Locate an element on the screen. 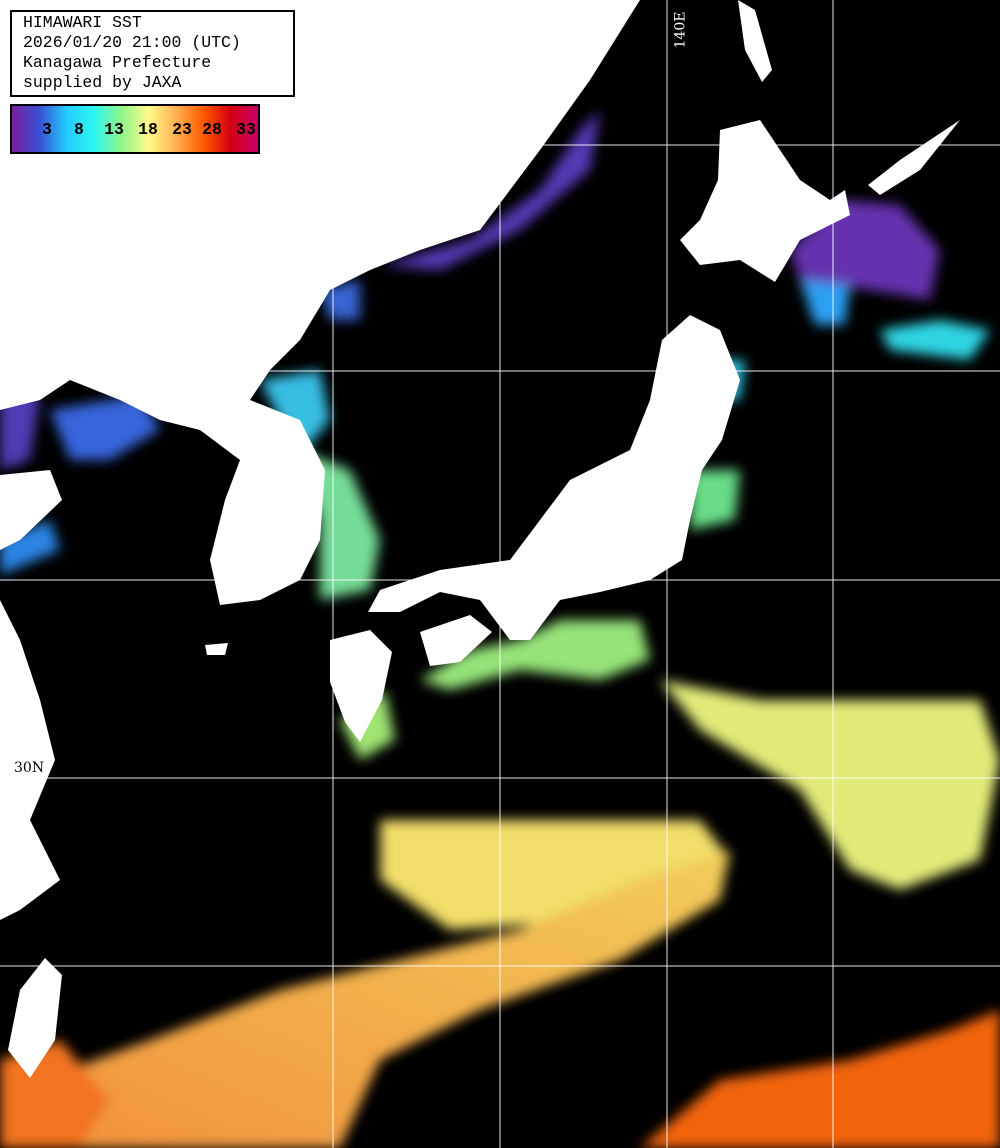 The height and width of the screenshot is (1148, 1000). sst-patch-korea-coast is located at coordinates (295, 410).